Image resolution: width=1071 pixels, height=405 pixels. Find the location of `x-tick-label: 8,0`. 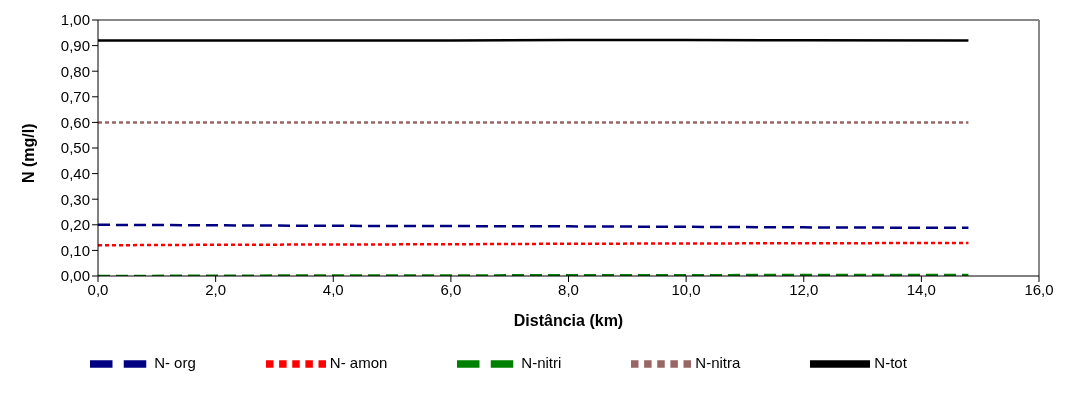

x-tick-label: 8,0 is located at coordinates (568, 289).